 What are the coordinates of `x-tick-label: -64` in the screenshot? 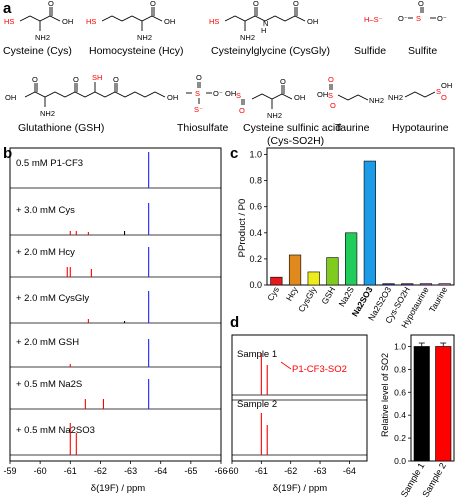 It's located at (349, 471).